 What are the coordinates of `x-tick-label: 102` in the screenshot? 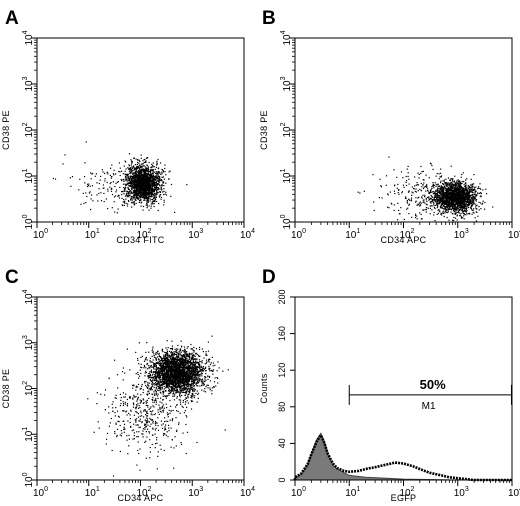 It's located at (144, 234).